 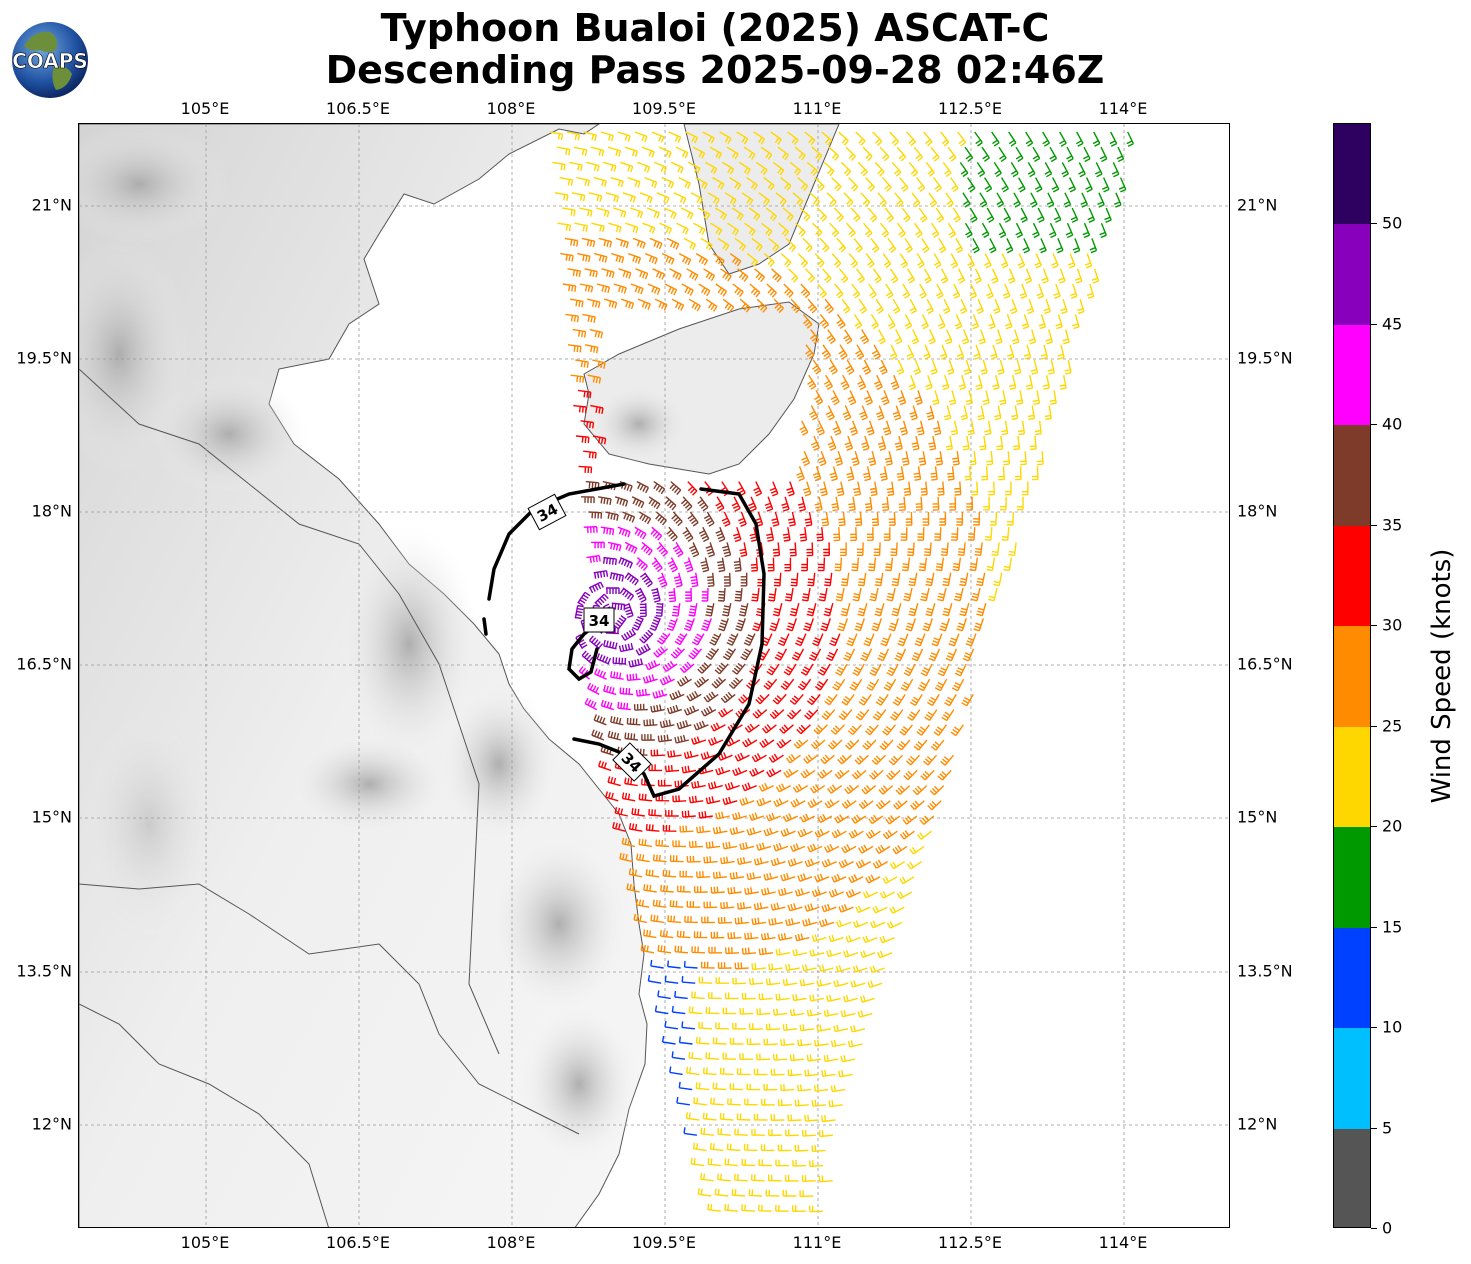 I want to click on lon-tick-label: 112.5°E, so click(x=970, y=108).